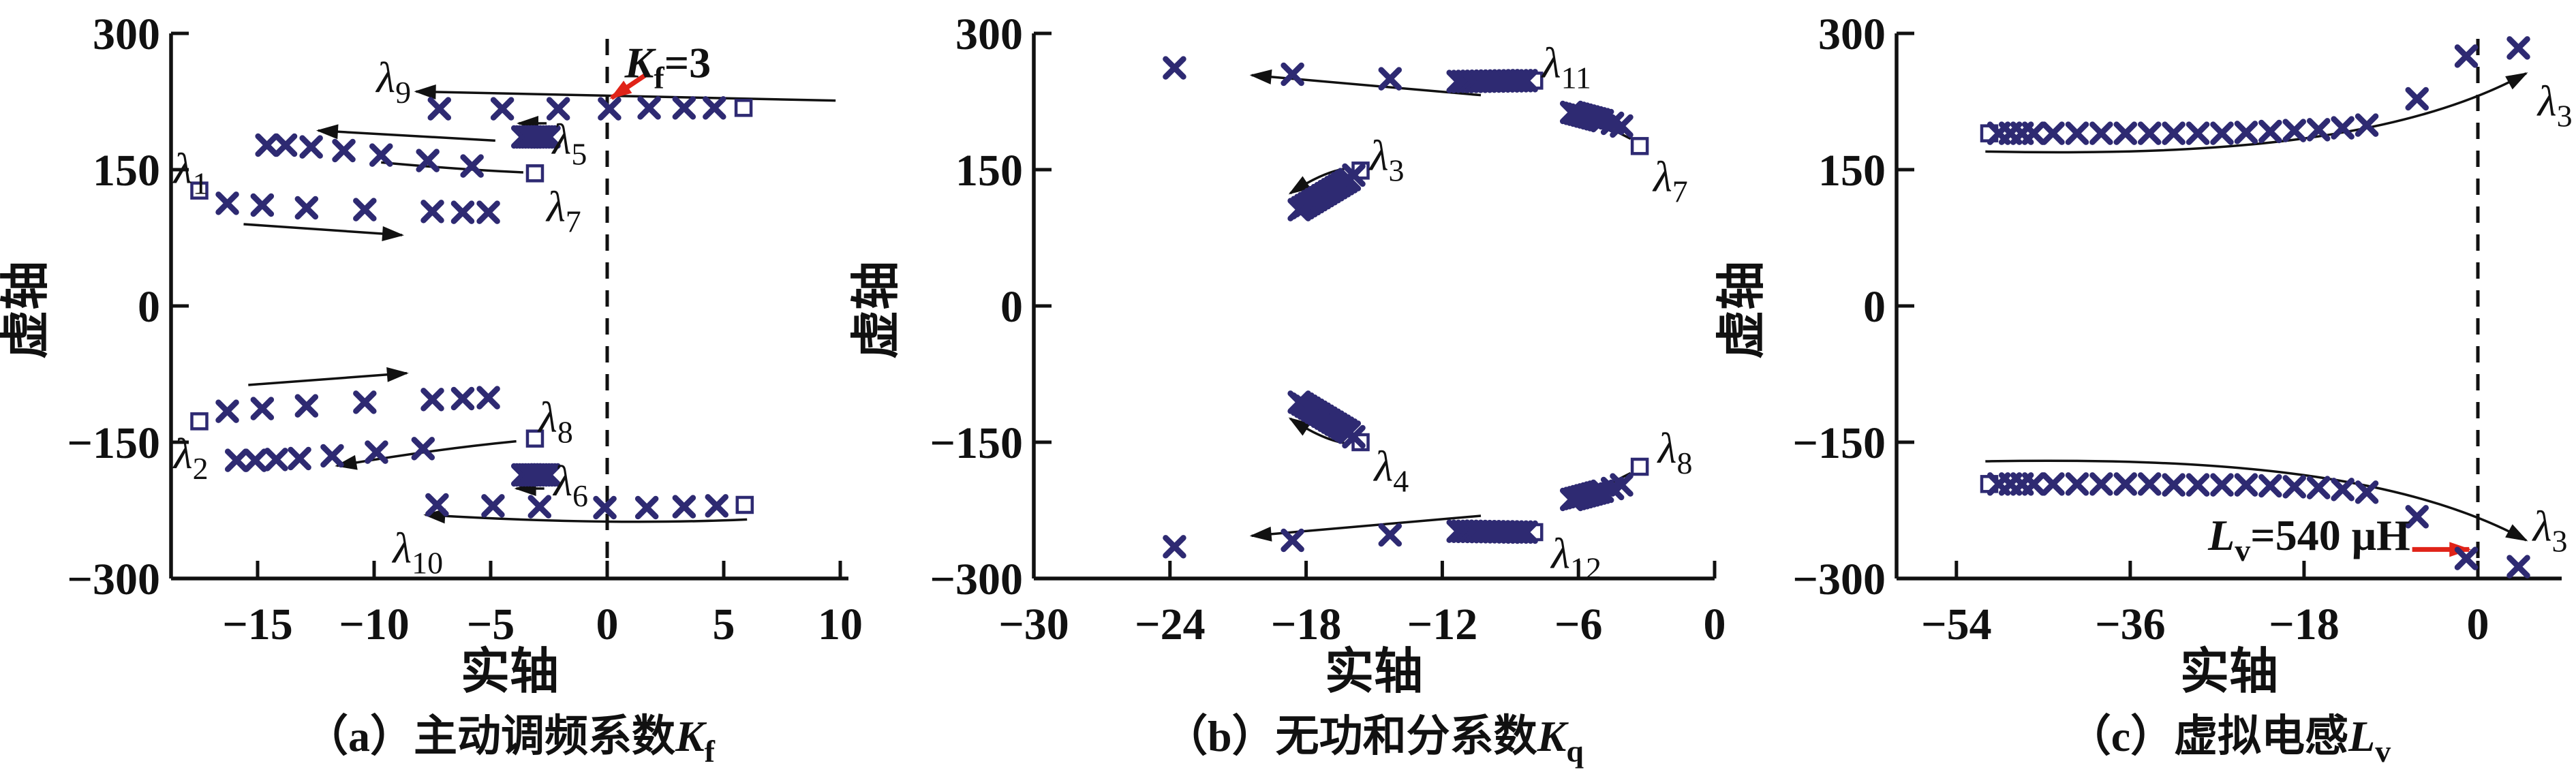 The height and width of the screenshot is (772, 2576). Describe the element at coordinates (1578, 624) in the screenshot. I see `x-tick-label: −6` at that location.